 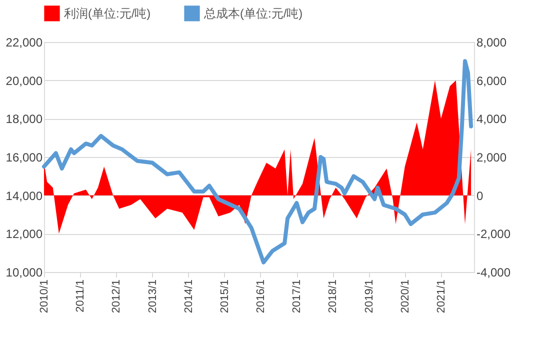 What do you see at coordinates (224, 297) in the screenshot?
I see `x-tick-label: 2015/1` at bounding box center [224, 297].